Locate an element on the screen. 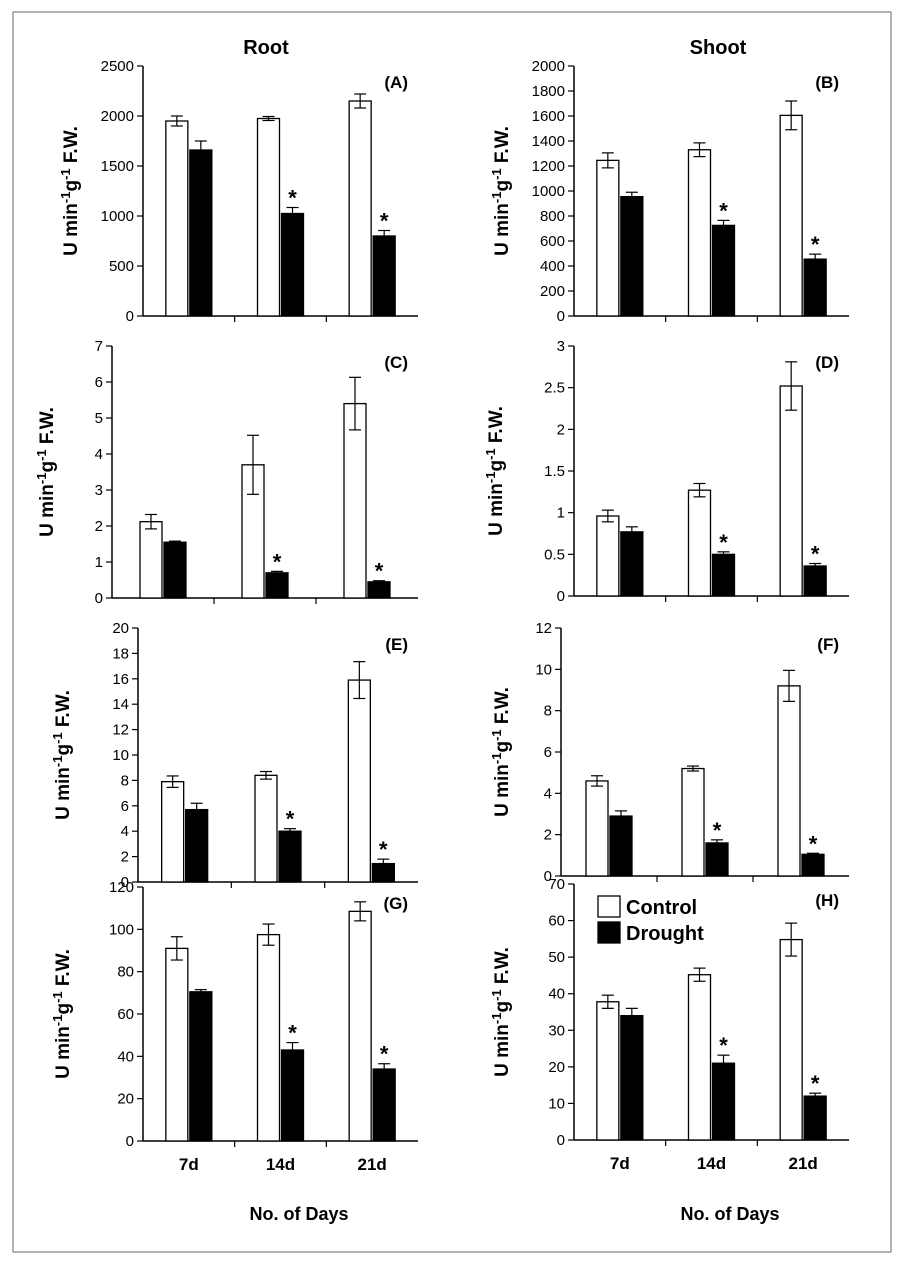  y-tick-label: 1.5 is located at coordinates (554, 471).